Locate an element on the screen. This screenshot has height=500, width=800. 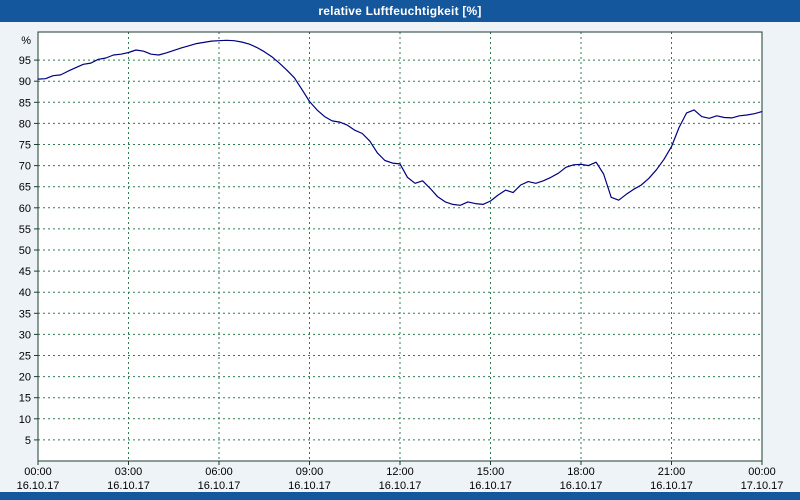
footer-bar is located at coordinates (400, 496).